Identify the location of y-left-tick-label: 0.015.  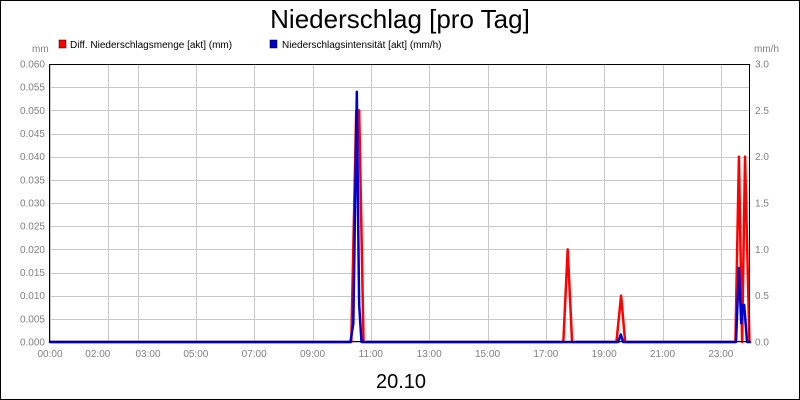
(32, 273).